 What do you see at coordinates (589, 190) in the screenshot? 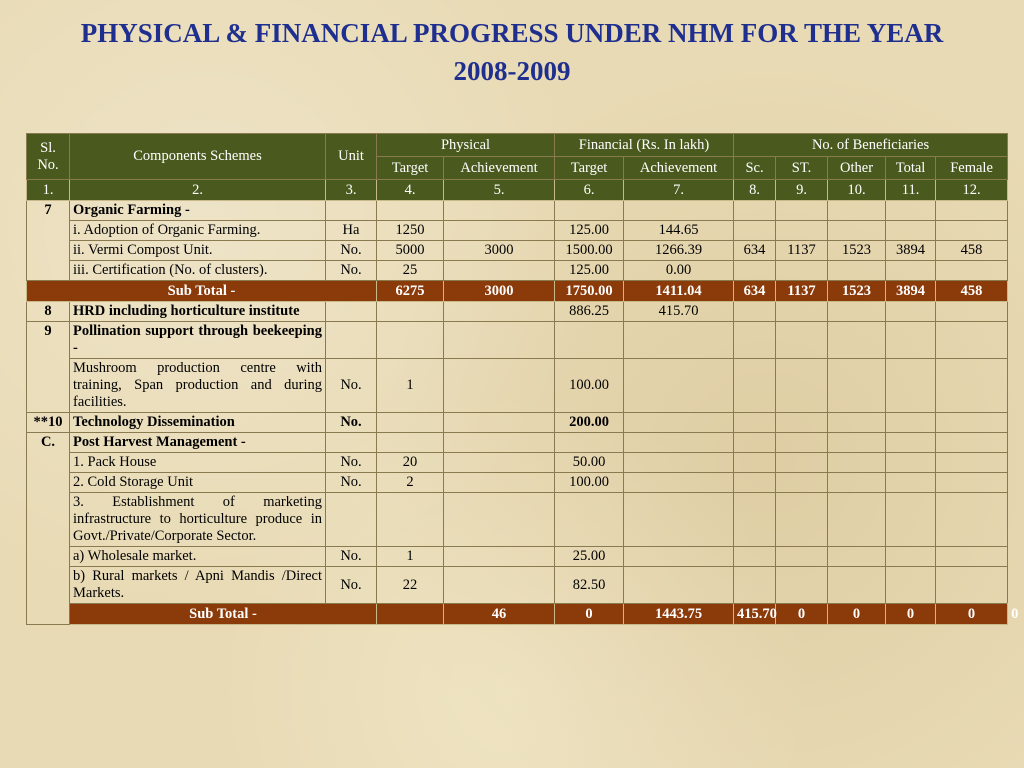
I see `col-num: 6.` at bounding box center [589, 190].